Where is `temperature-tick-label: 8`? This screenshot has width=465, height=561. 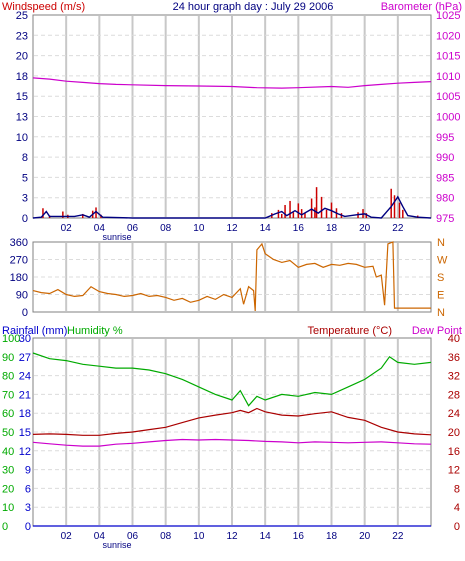
temperature-tick-label: 8 is located at coordinates (457, 489).